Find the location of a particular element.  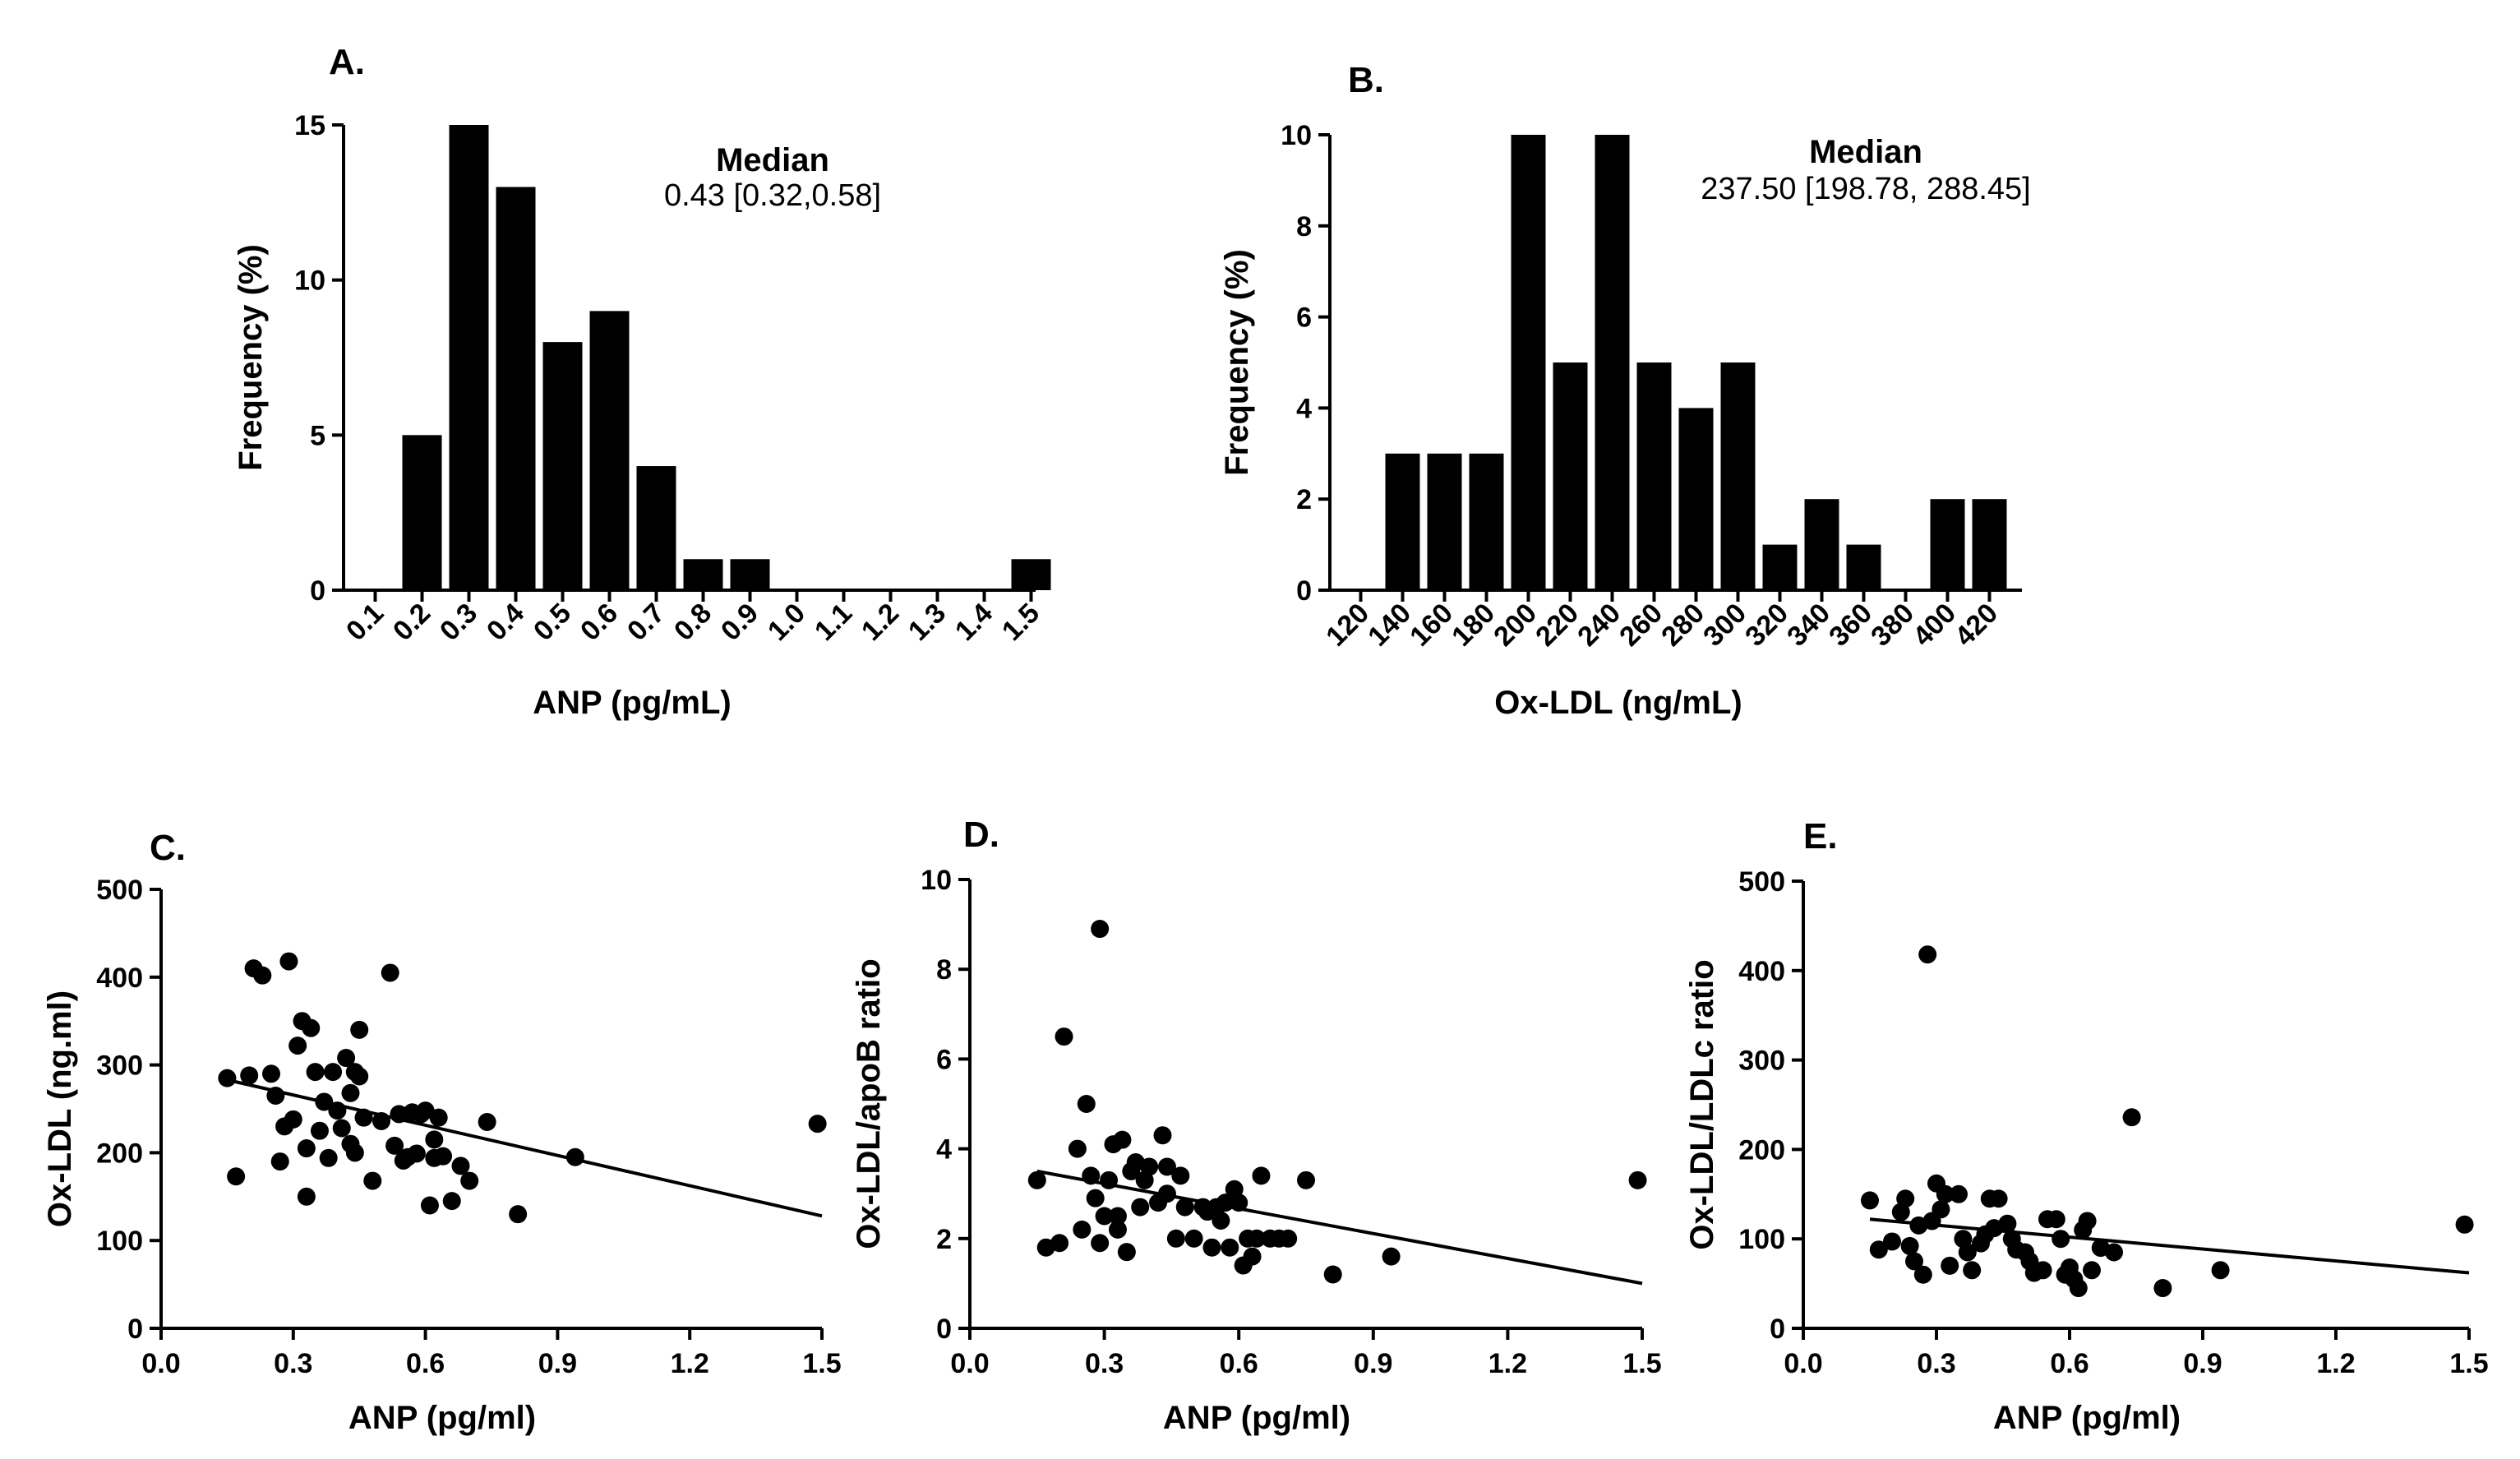

y-tick-label: 5 is located at coordinates (317, 435).